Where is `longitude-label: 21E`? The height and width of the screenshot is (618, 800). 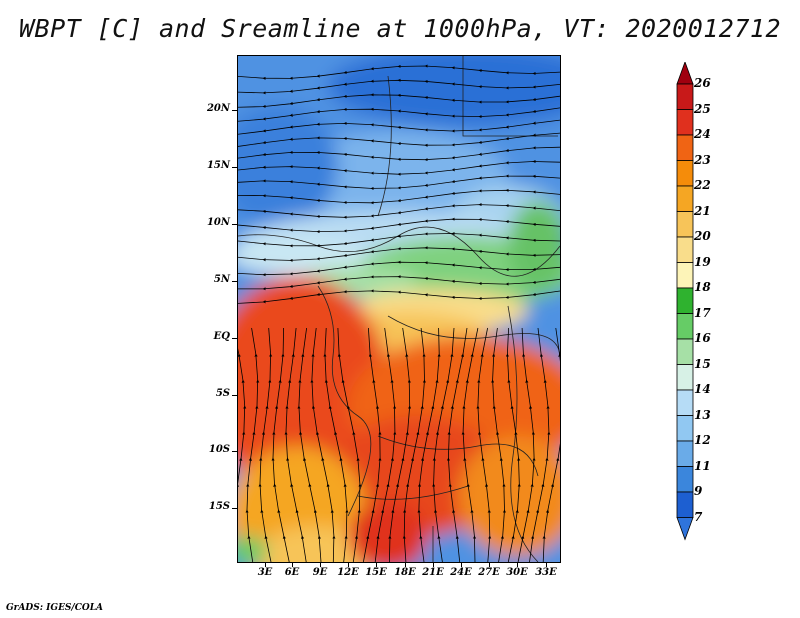 longitude-label: 21E is located at coordinates (433, 572).